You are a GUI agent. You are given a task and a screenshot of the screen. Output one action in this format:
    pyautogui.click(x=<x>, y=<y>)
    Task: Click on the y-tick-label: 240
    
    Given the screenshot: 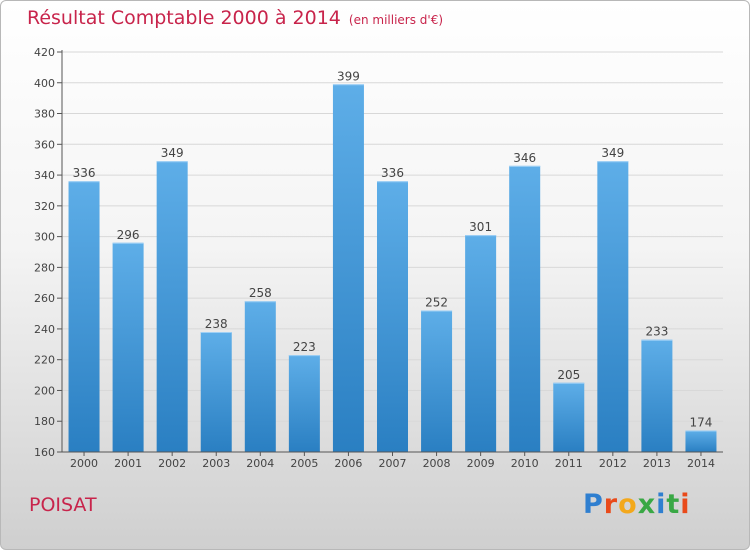 What is the action you would take?
    pyautogui.click(x=44, y=329)
    